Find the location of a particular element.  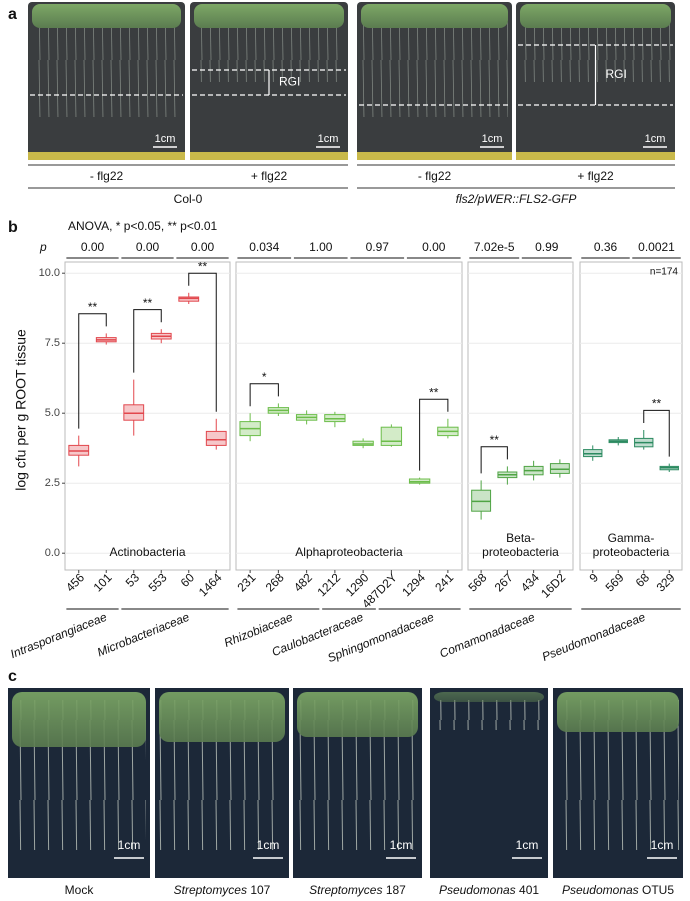

treatment-label: - flg22 is located at coordinates (435, 176).